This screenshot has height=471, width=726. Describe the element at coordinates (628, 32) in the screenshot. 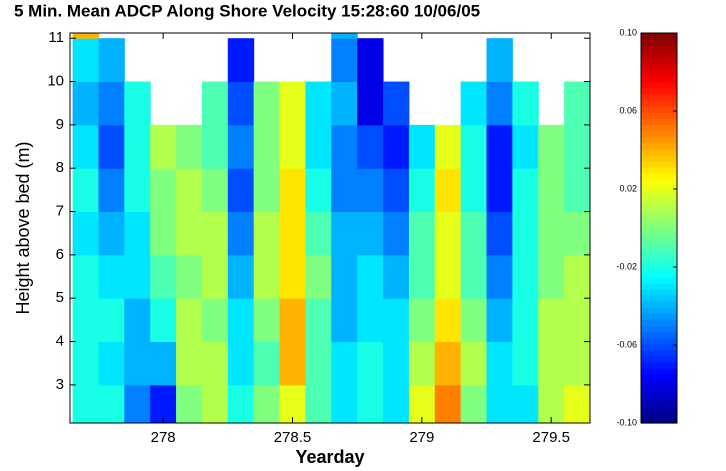

I see `colorbar-tick-label: 0.10` at that location.